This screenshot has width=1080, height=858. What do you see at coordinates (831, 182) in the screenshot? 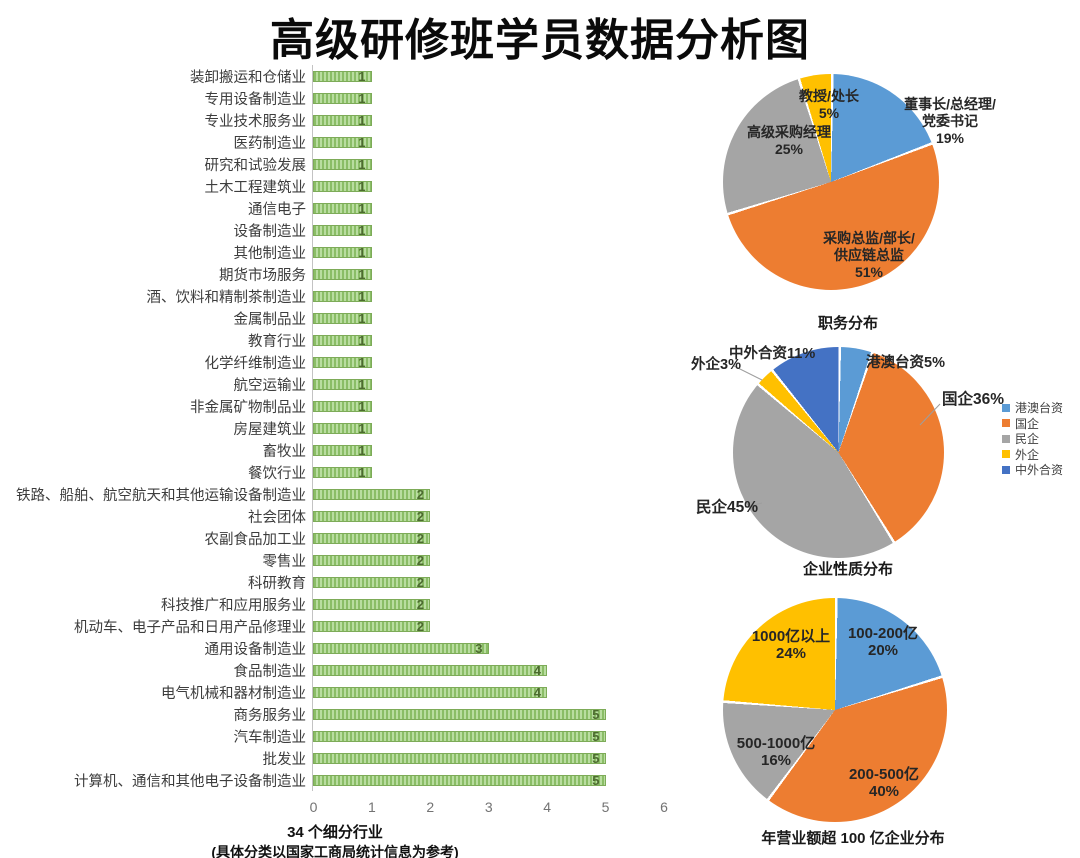
I see `pie-circle-position` at bounding box center [831, 182].